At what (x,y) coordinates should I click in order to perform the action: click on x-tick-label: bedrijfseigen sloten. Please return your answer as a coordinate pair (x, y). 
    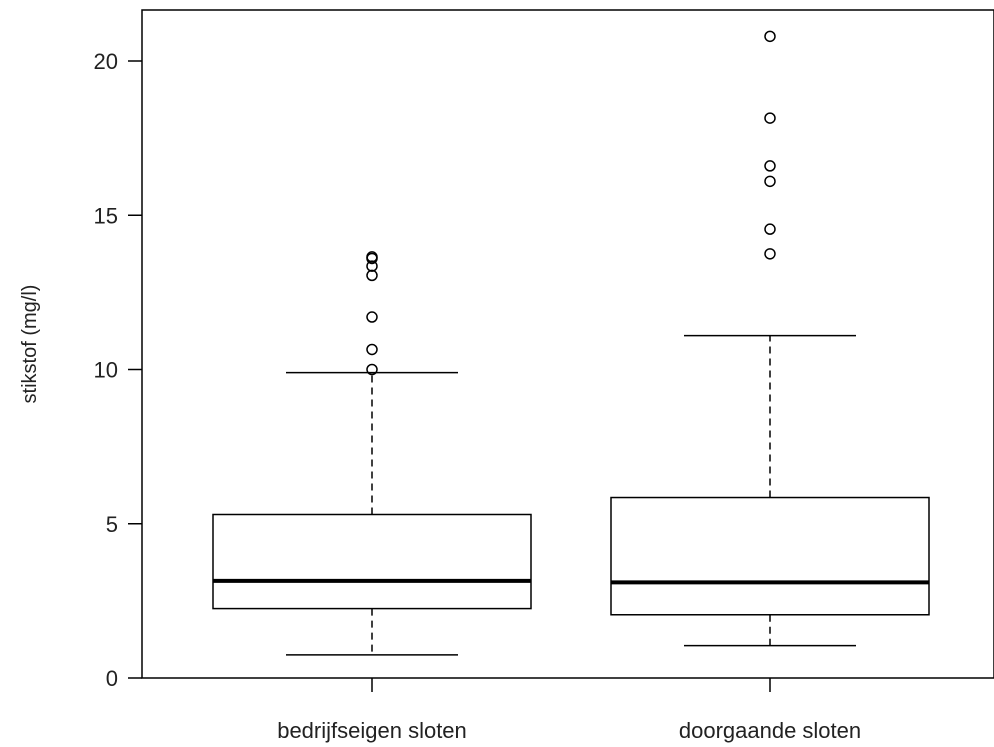
    Looking at the image, I should click on (372, 730).